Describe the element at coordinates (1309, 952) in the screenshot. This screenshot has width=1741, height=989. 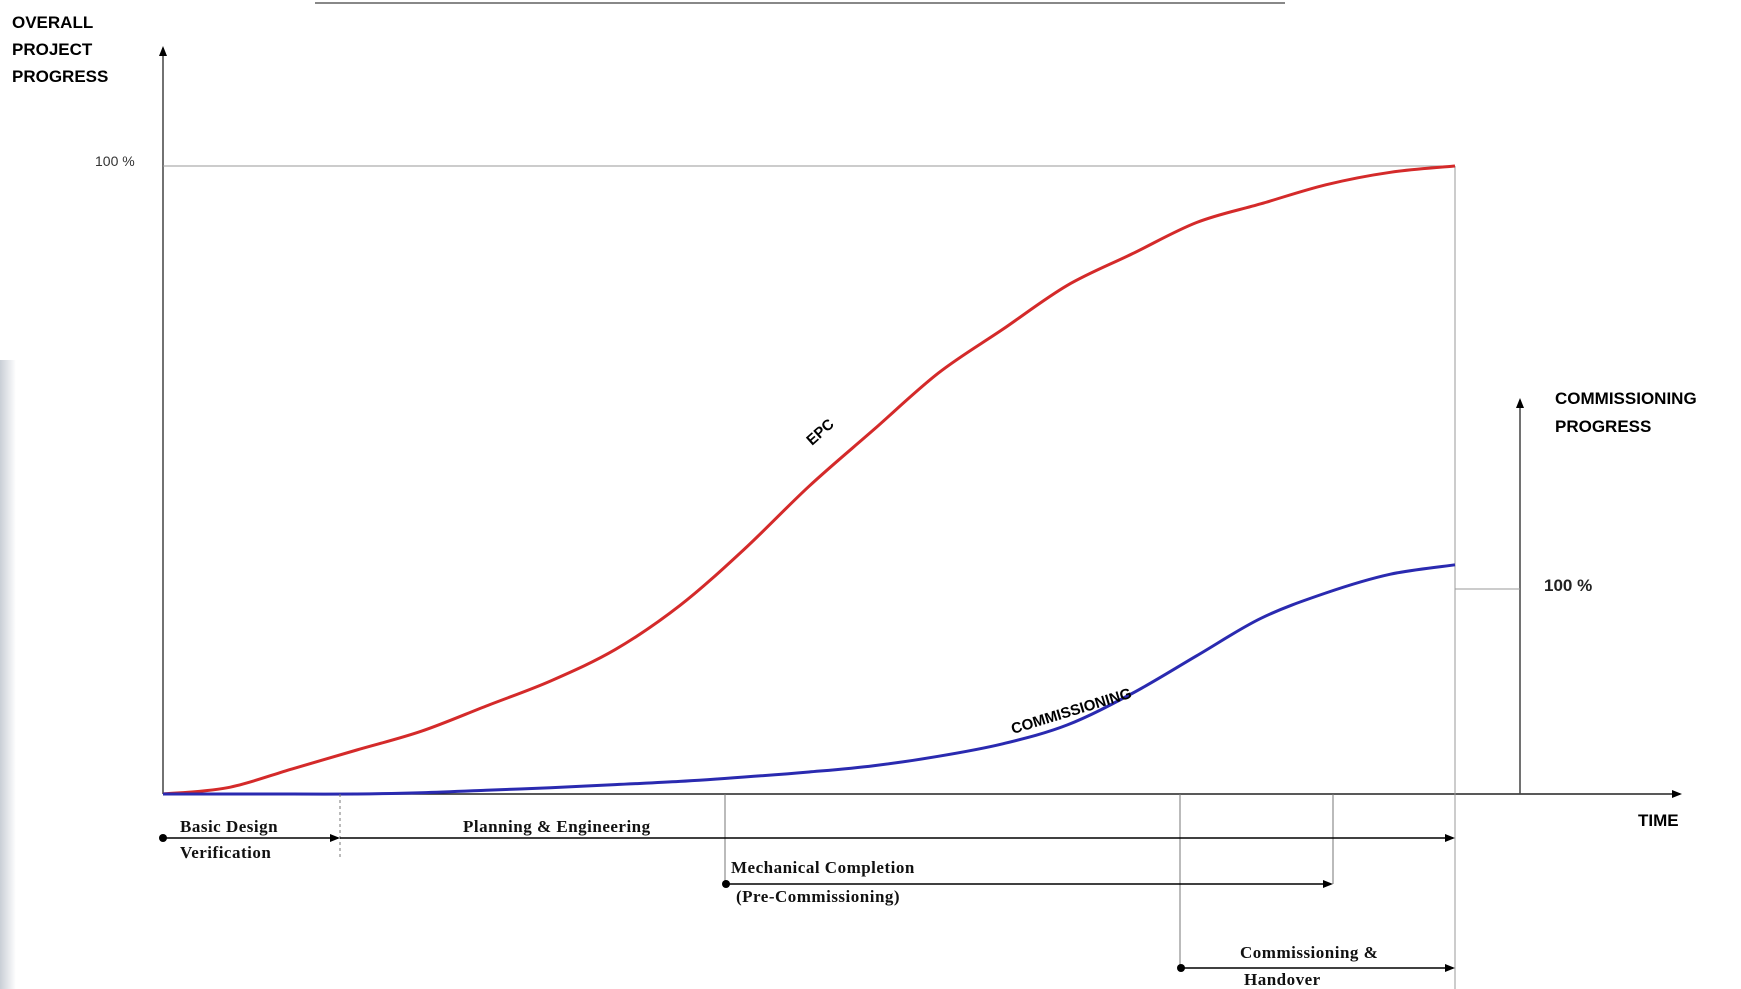
I see `phase-label-commissioning: Commissioning &` at that location.